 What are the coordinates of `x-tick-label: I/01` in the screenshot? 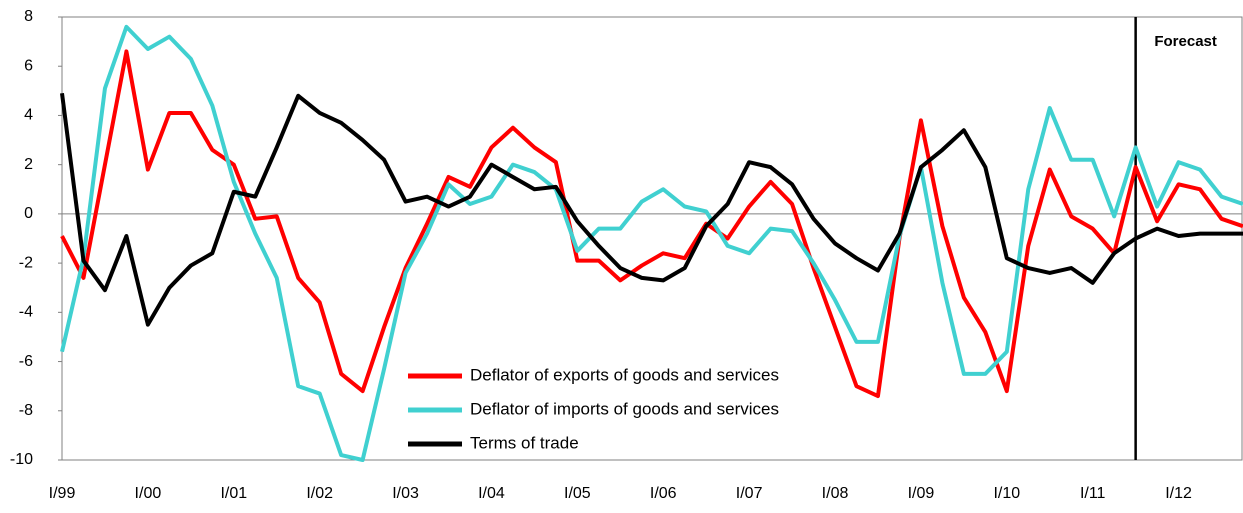 It's located at (233, 493).